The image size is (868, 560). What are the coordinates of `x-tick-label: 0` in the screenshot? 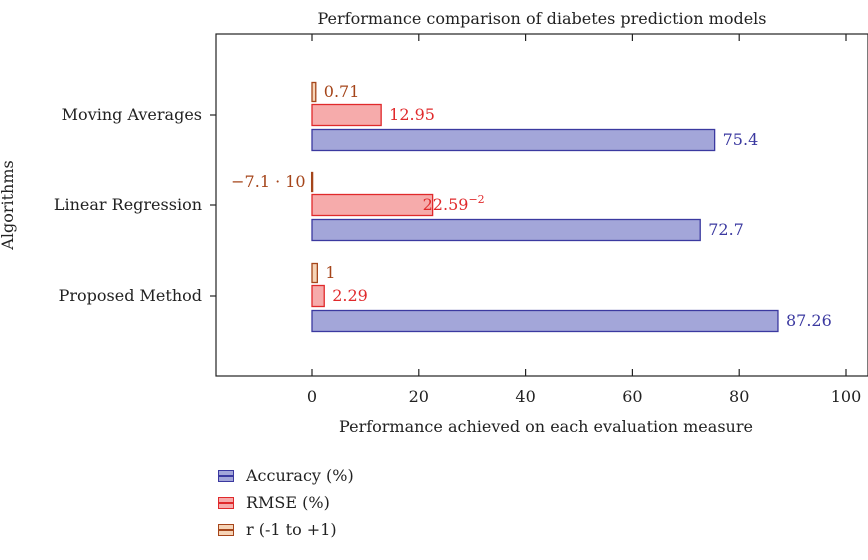 It's located at (312, 396).